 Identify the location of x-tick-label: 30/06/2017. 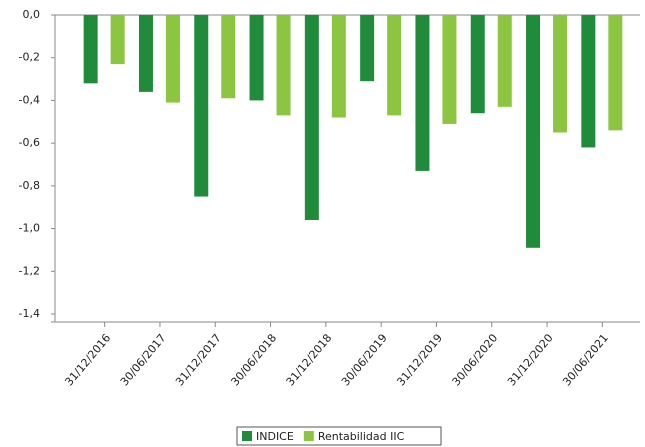
(143, 360).